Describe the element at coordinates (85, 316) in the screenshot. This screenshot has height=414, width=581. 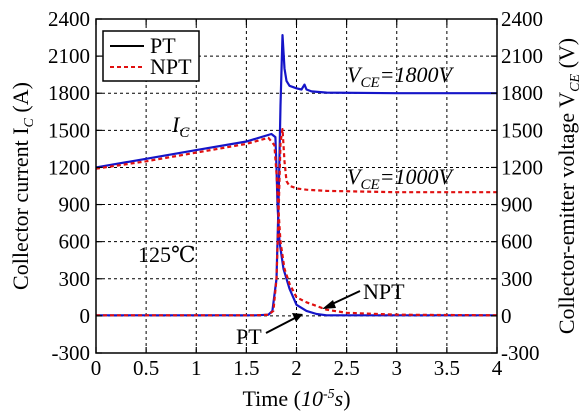
I see `y-tick-label-left: 0` at that location.